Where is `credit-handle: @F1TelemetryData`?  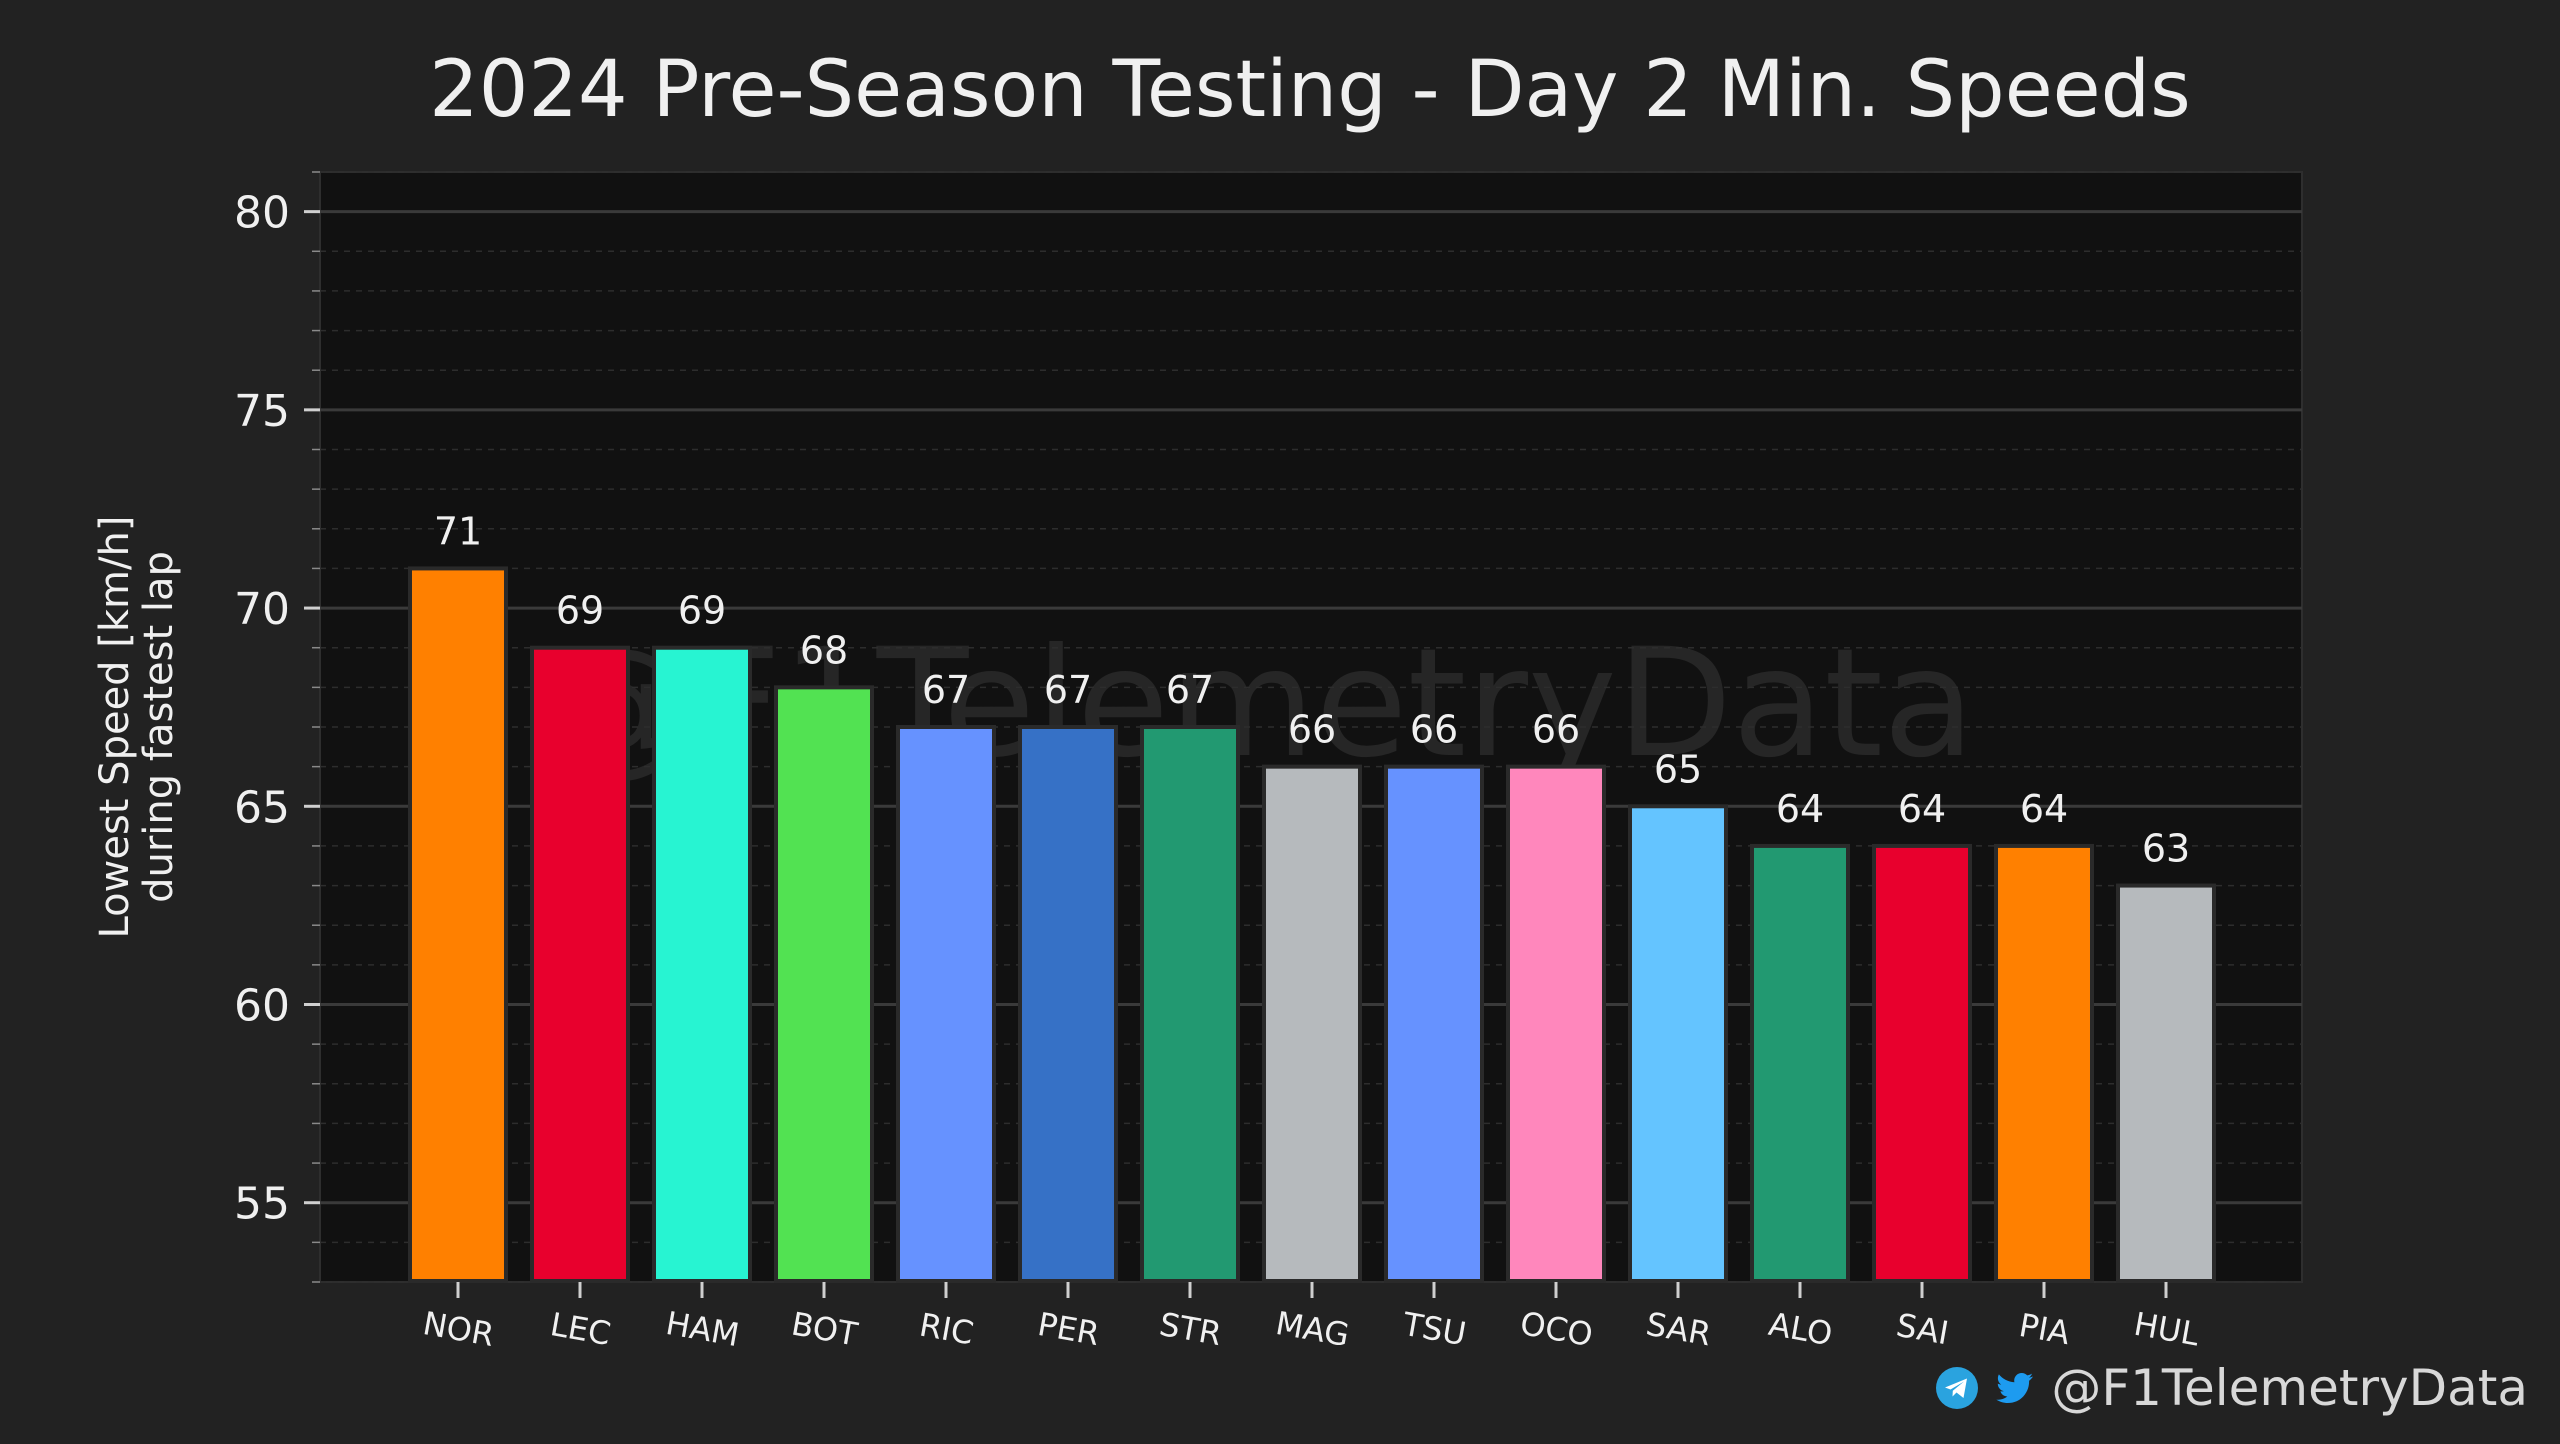
credit-handle: @F1TelemetryData is located at coordinates (2289, 1388).